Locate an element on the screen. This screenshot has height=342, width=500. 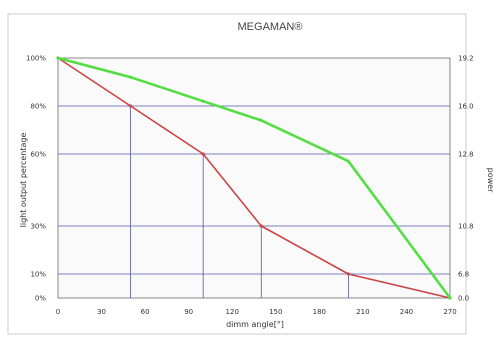
x-tick-label: 30 is located at coordinates (101, 312).